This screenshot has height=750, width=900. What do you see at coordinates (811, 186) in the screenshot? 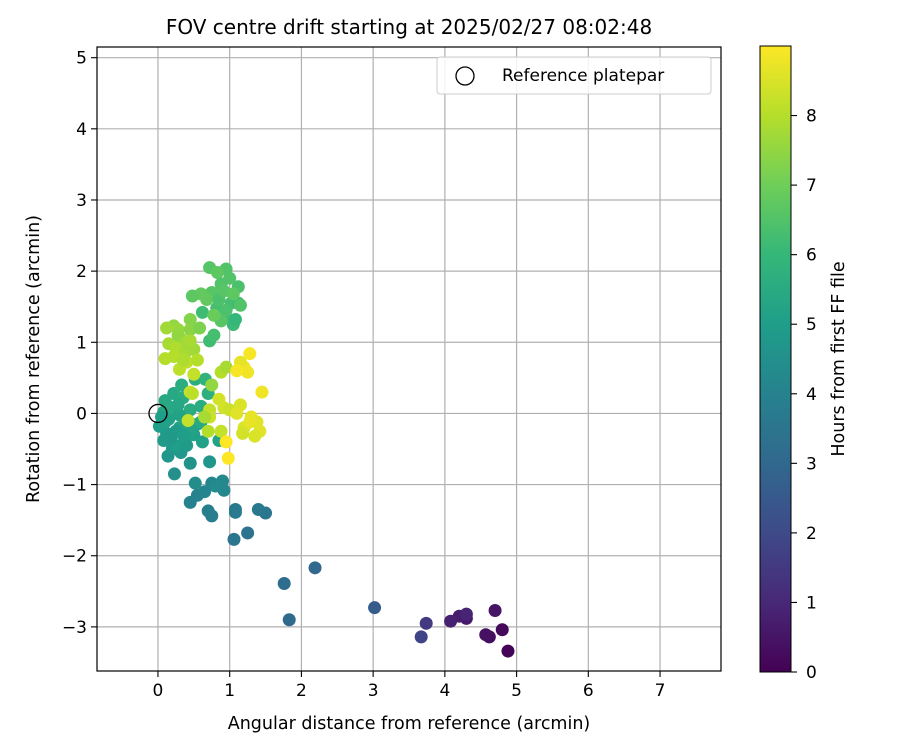
I see `colorbar-tick-label: 7` at bounding box center [811, 186].